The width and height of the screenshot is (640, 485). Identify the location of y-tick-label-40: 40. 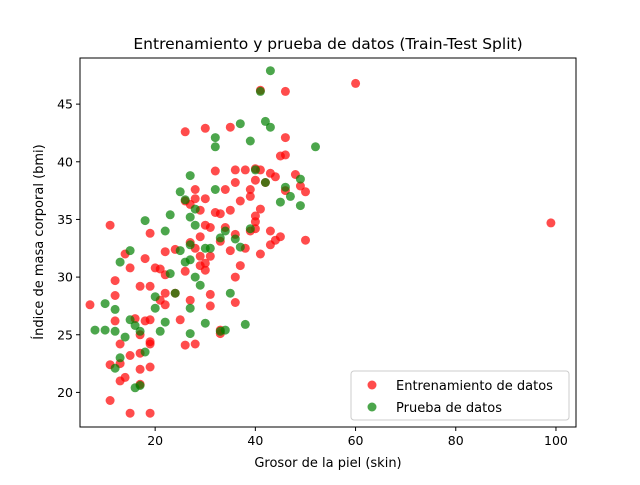
(65, 161).